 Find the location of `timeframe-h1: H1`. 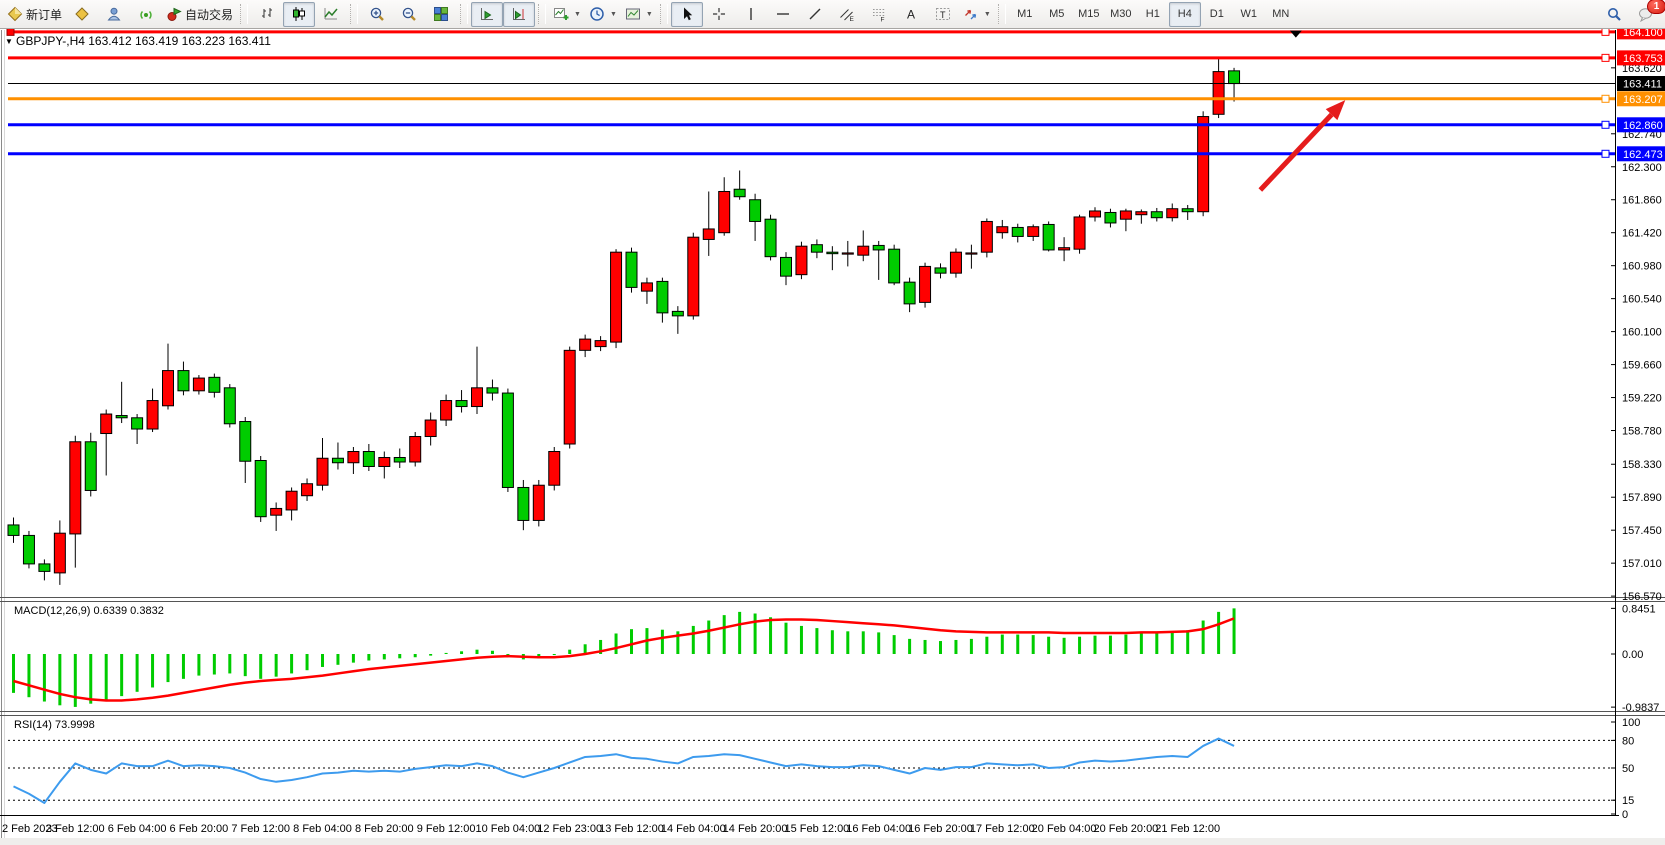

timeframe-h1: H1 is located at coordinates (1153, 14).